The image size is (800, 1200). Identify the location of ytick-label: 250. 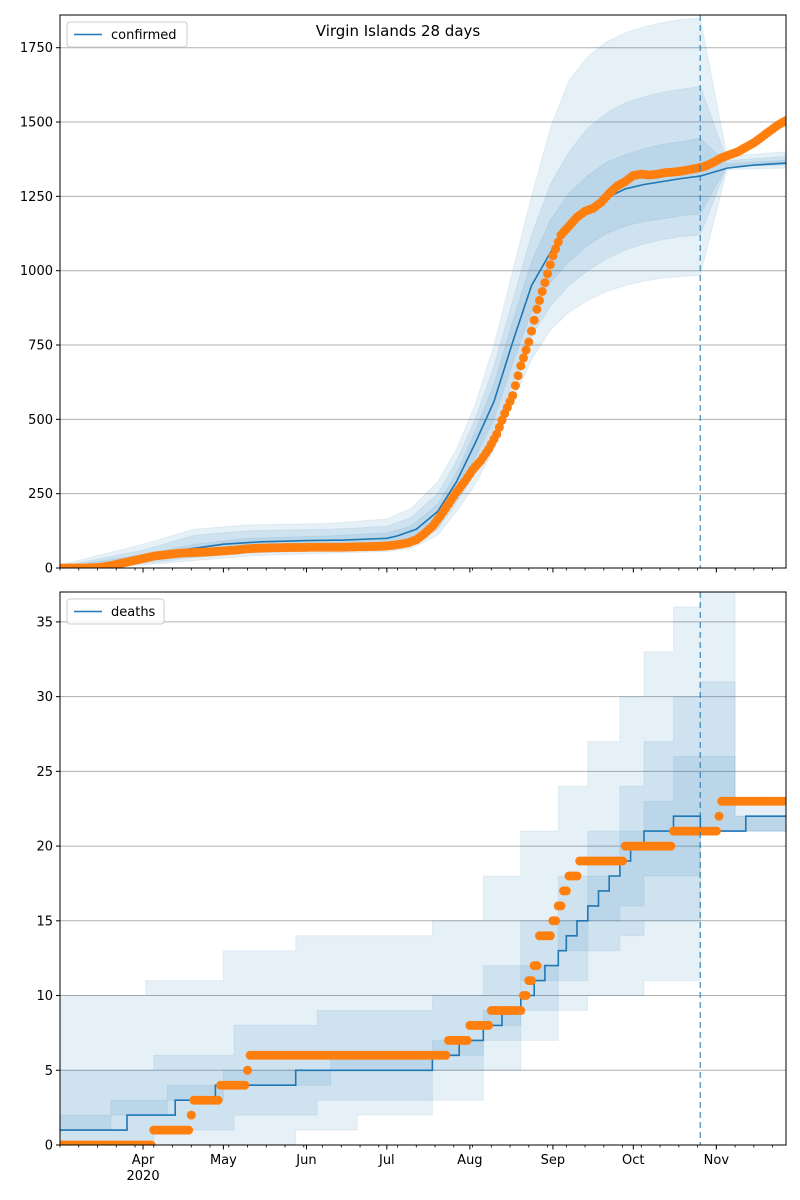
(40, 494).